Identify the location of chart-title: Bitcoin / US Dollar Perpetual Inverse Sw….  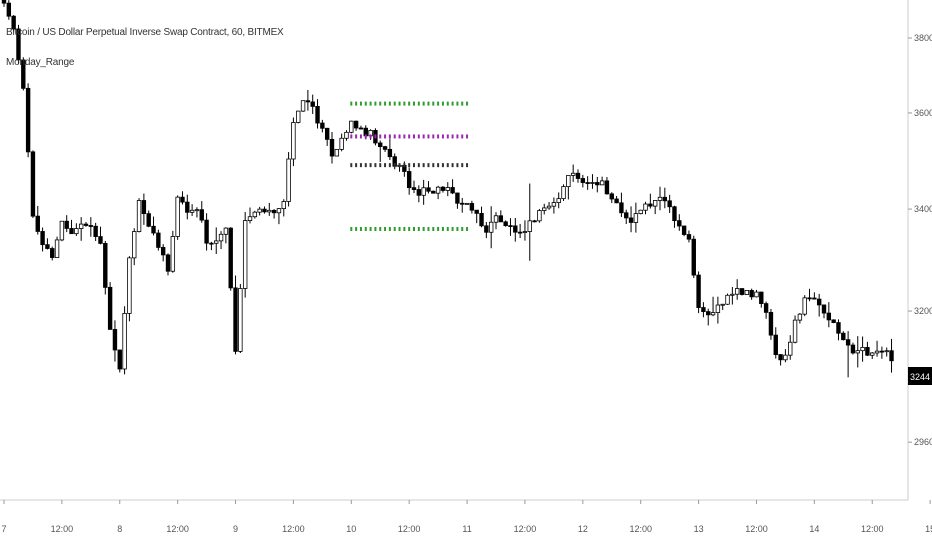
(145, 32).